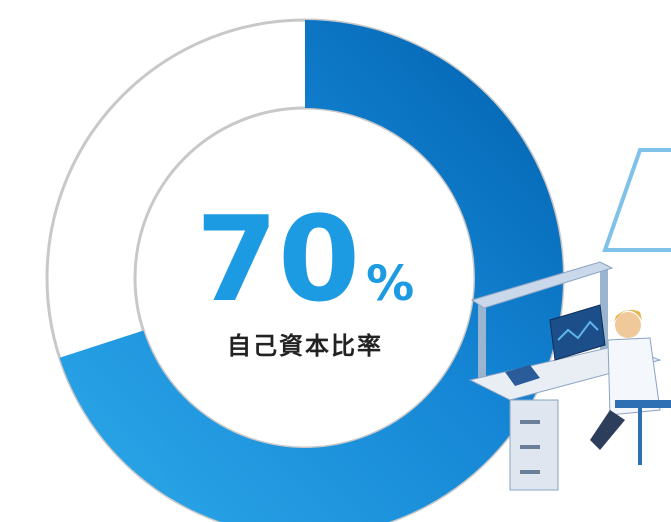  What do you see at coordinates (542, 285) in the screenshot?
I see `shelf` at bounding box center [542, 285].